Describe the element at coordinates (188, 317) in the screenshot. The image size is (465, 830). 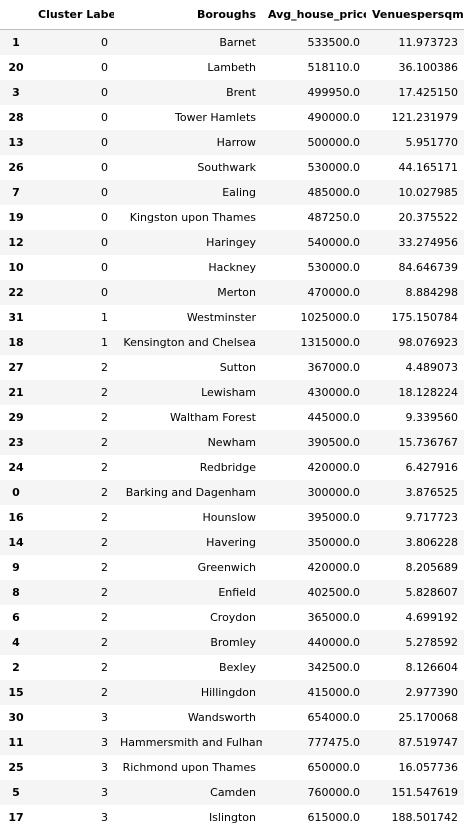
I see `cell-borough: Westminster` at that location.